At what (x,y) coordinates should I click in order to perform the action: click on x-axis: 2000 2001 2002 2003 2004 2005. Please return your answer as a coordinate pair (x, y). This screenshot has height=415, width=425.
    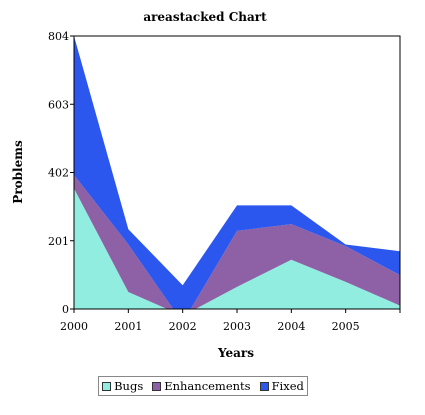
    Looking at the image, I should click on (230, 321).